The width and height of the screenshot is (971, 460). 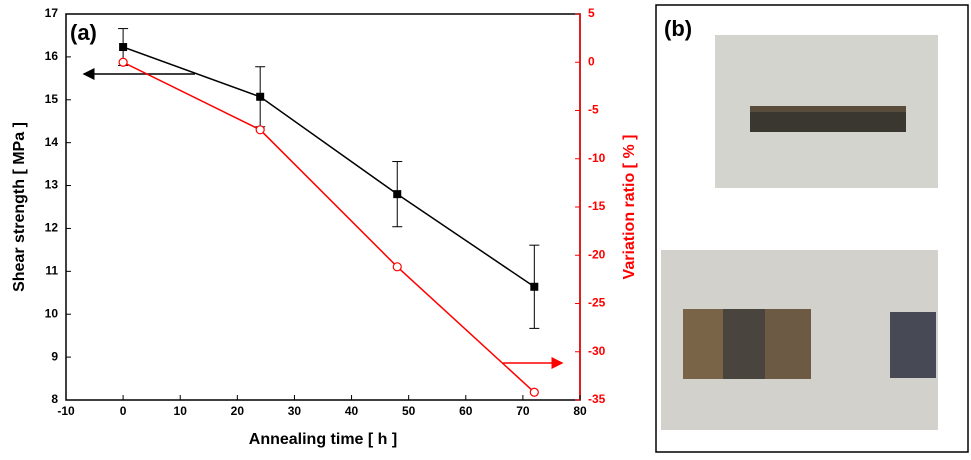 I want to click on y-axis-label: Shear strength [ MPa ], so click(x=19, y=207).